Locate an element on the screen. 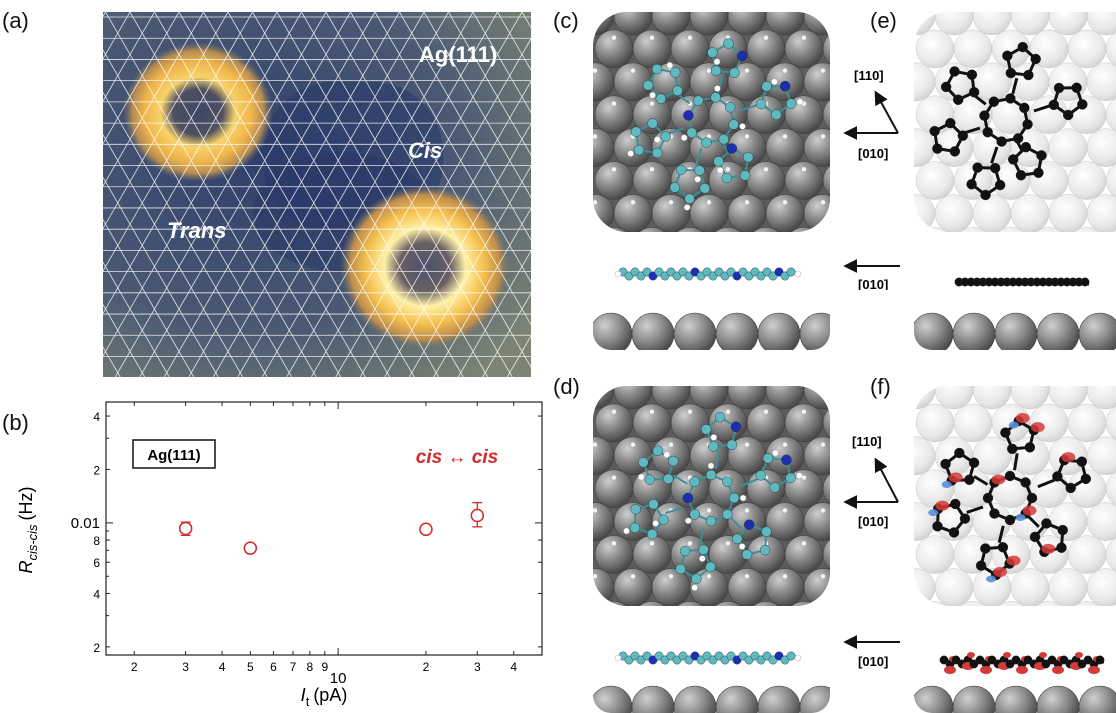  model-d-side is located at coordinates (711, 682).